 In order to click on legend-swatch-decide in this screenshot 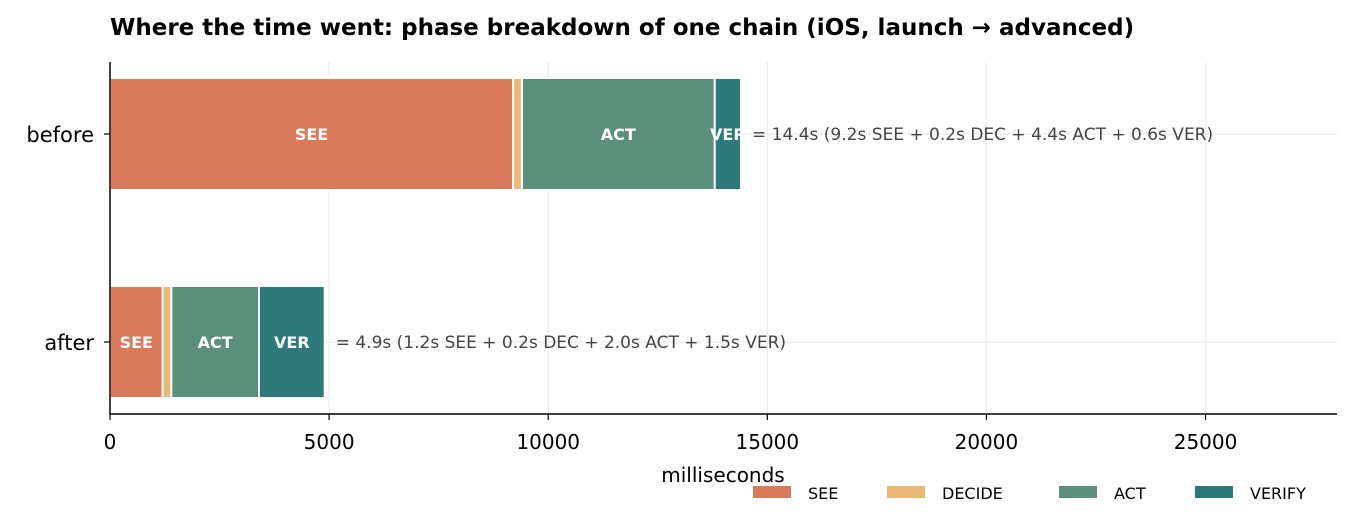, I will do `click(906, 492)`.